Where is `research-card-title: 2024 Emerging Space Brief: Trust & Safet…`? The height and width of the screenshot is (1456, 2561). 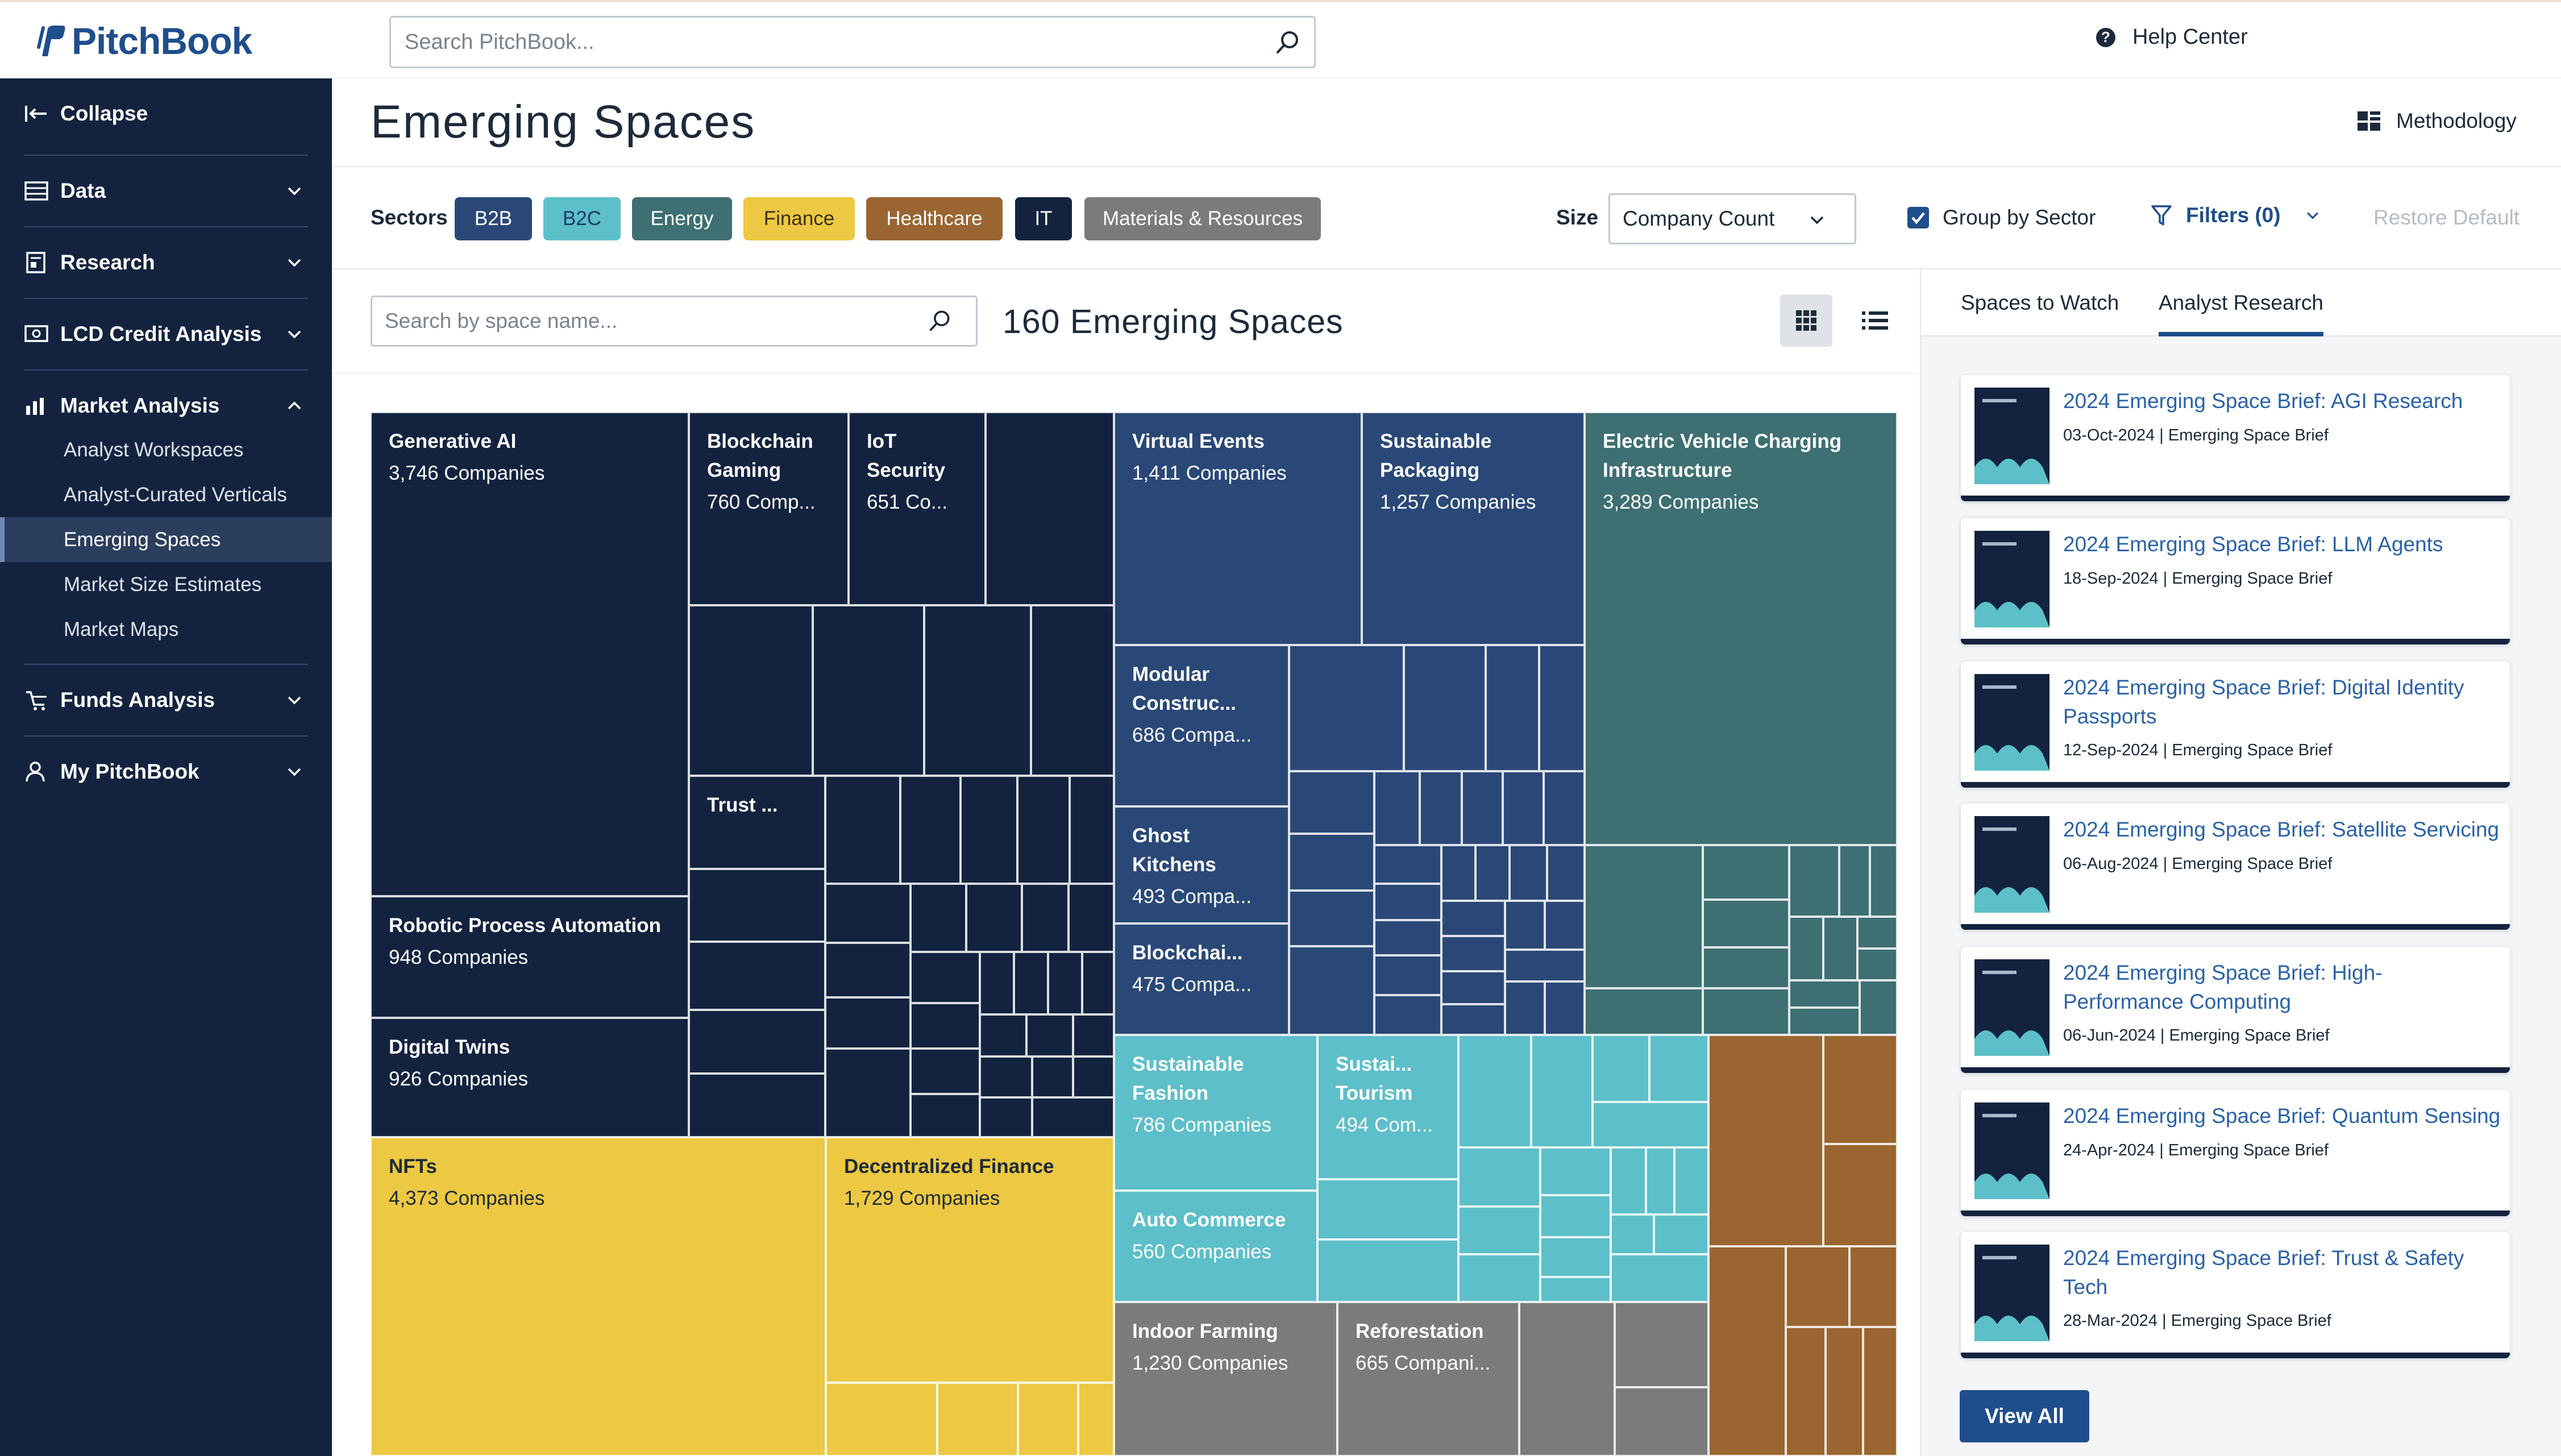
research-card-title: 2024 Emerging Space Brief: Trust & Safet… is located at coordinates (2263, 1272).